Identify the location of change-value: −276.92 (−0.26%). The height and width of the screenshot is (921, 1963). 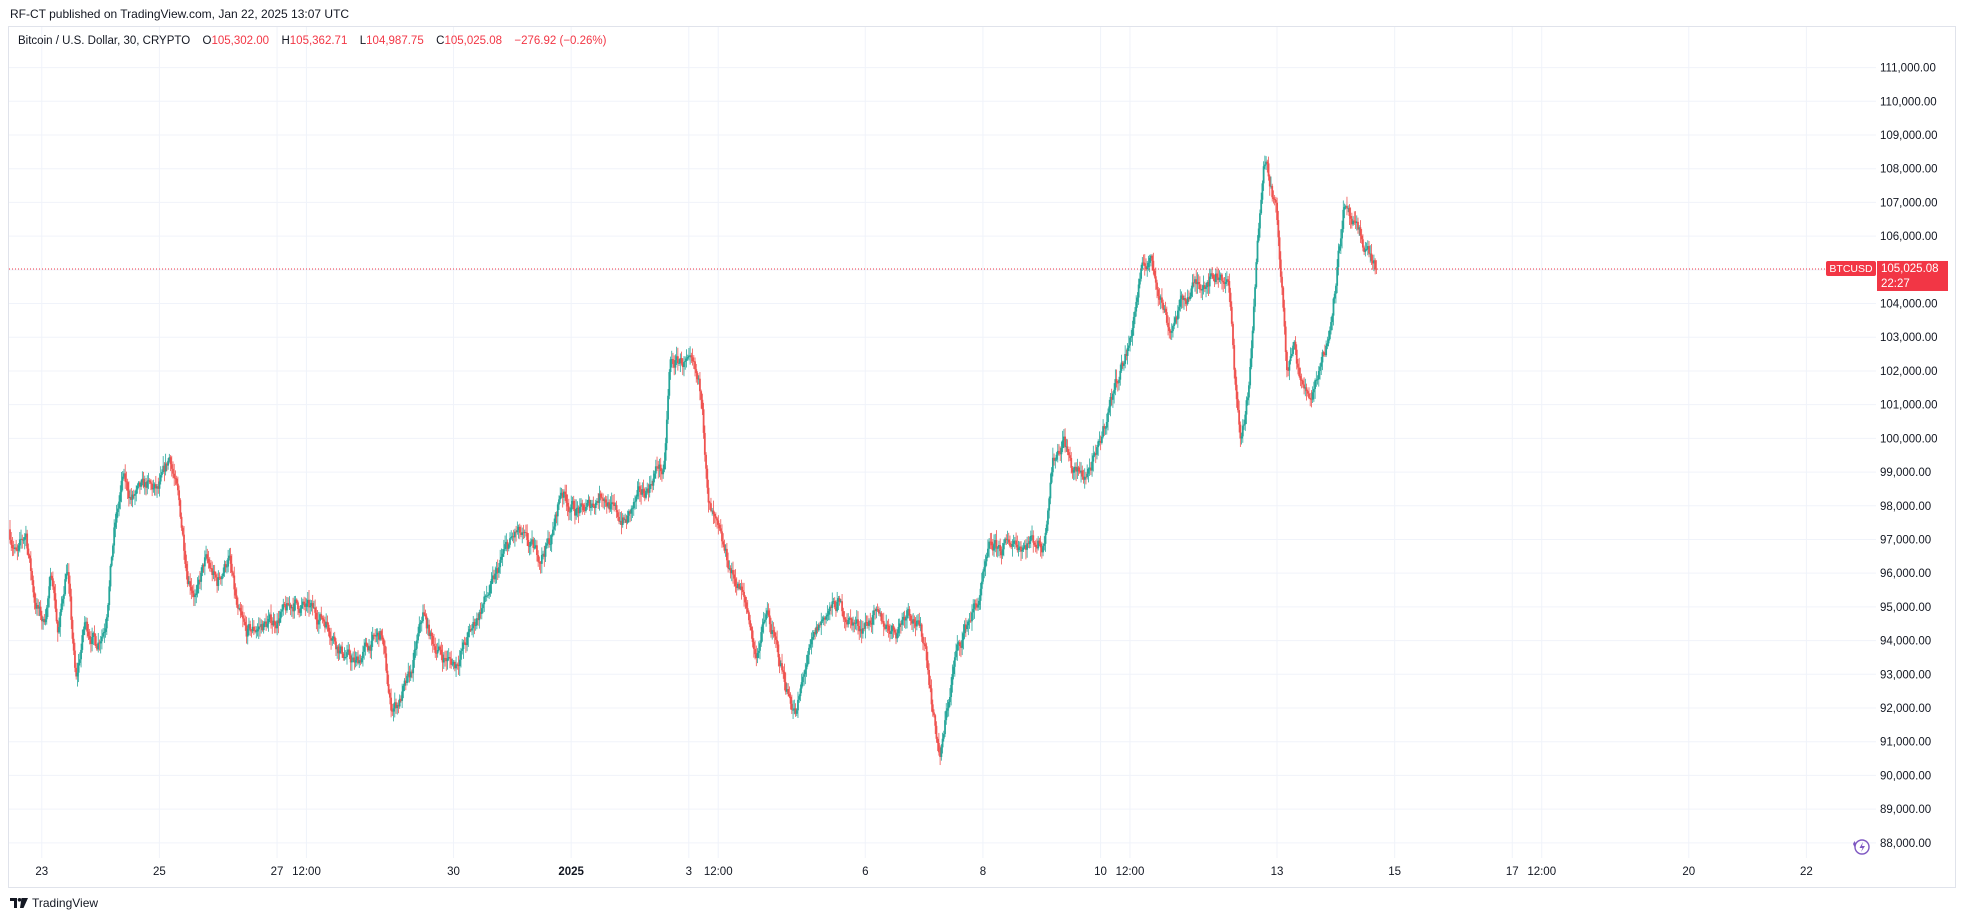
(560, 41).